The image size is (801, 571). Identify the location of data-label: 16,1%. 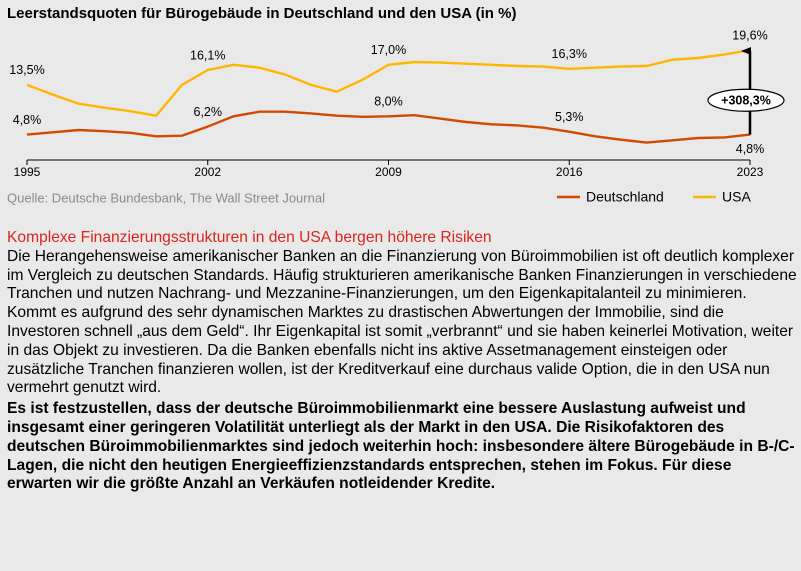
(207, 55).